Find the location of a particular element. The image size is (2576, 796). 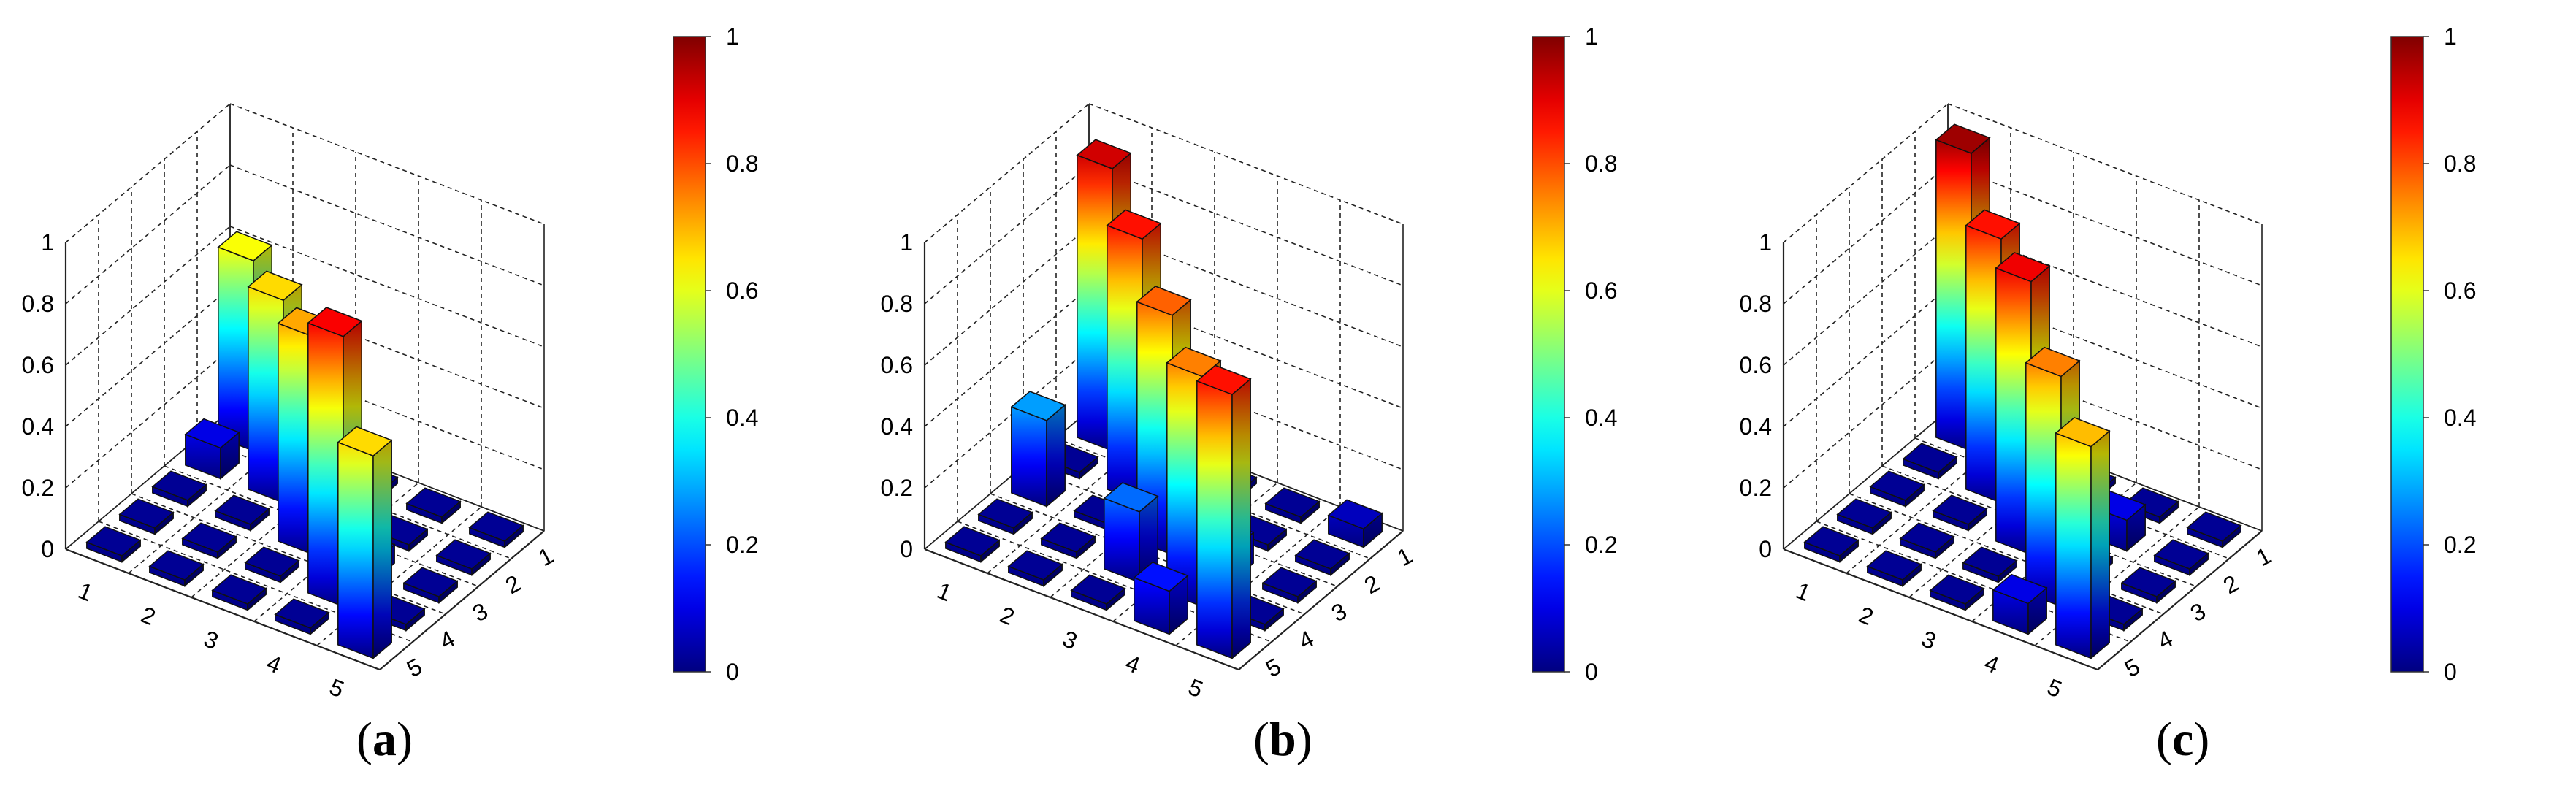

caption-label-a: a is located at coordinates (384, 740).